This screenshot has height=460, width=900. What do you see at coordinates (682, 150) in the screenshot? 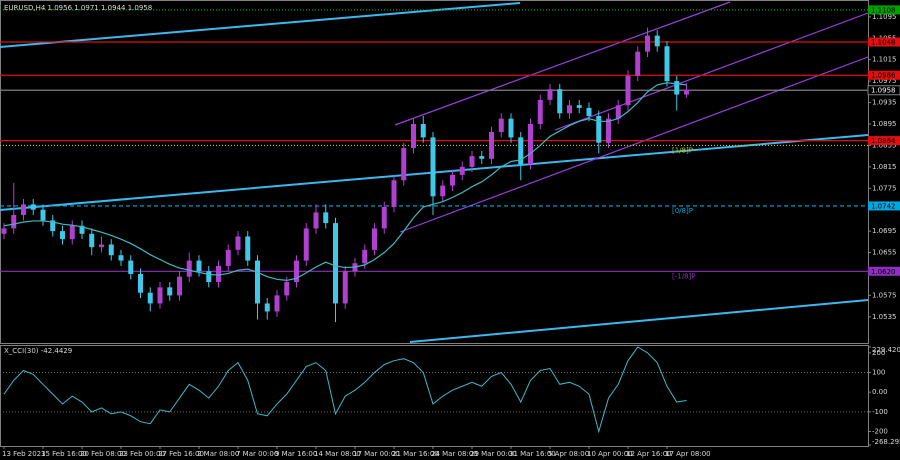
I see `level-tag: [1/8]P` at bounding box center [682, 150].